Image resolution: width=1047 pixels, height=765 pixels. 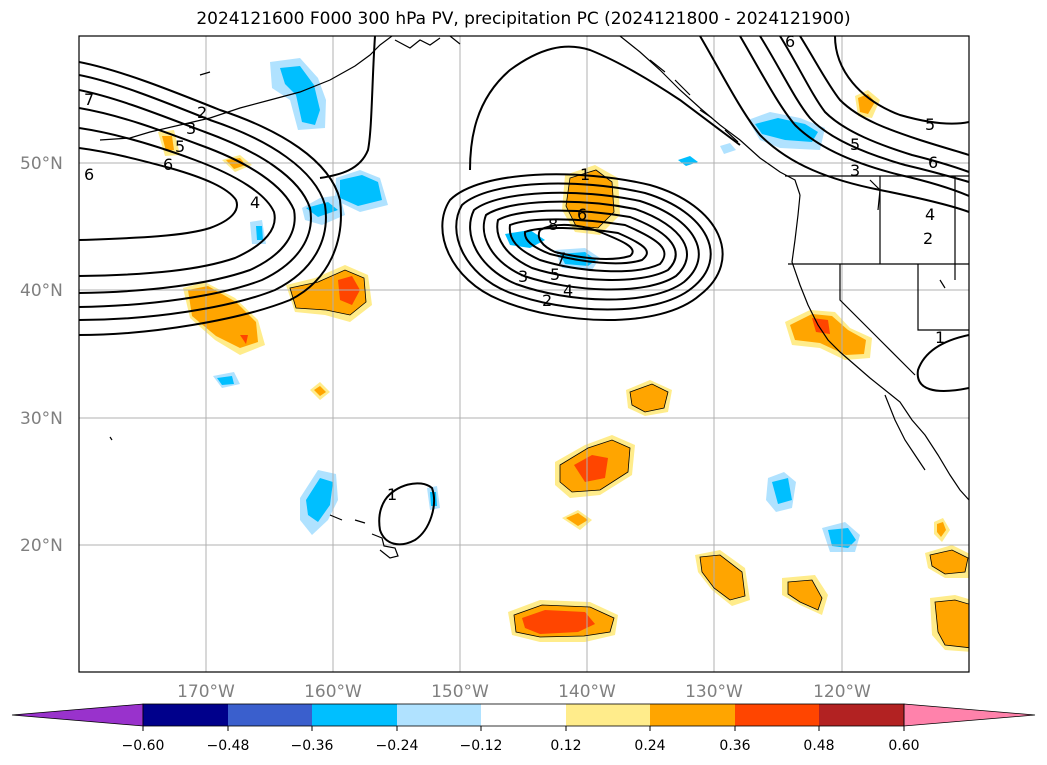 I want to click on contour-label-2c: 2, so click(x=928, y=238).